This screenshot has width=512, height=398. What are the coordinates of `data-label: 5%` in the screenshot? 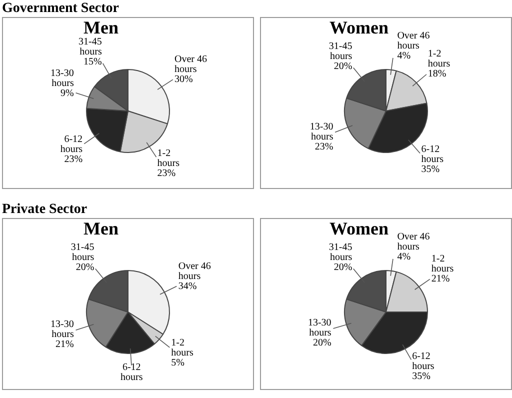 It's located at (177, 363).